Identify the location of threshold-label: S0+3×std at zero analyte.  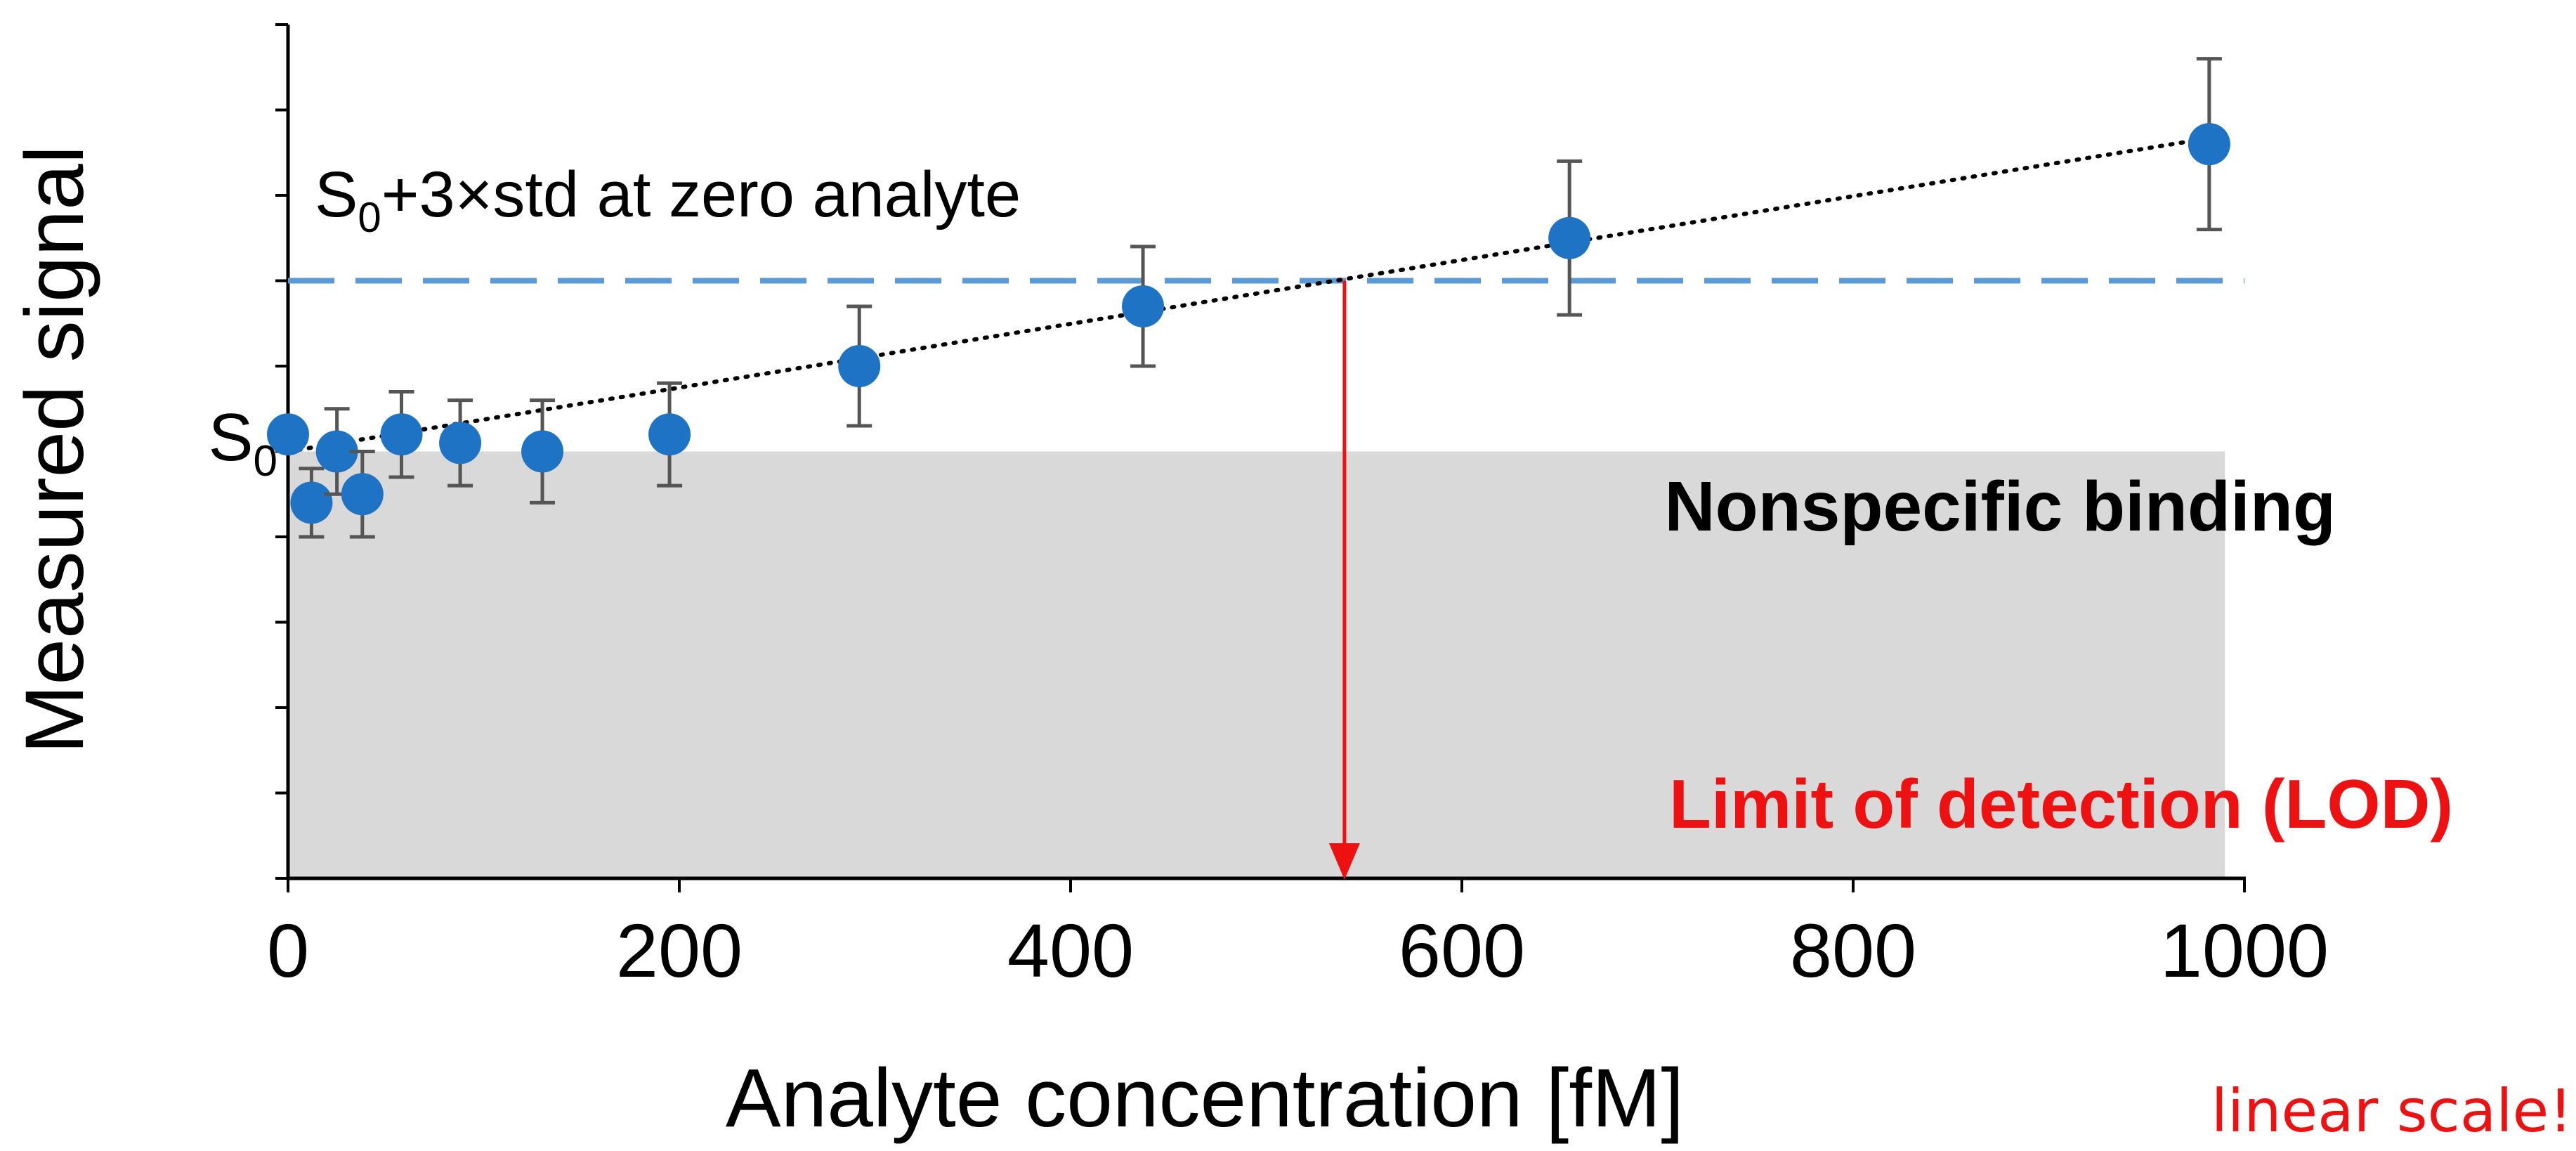
(668, 200).